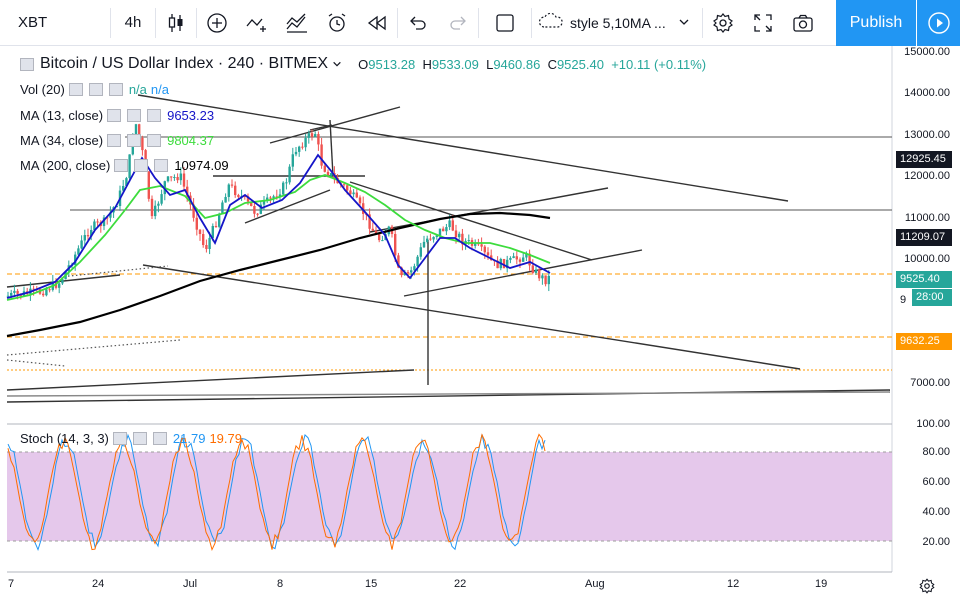 This screenshot has height=597, width=960. I want to click on ma-13-line, so click(278, 226).